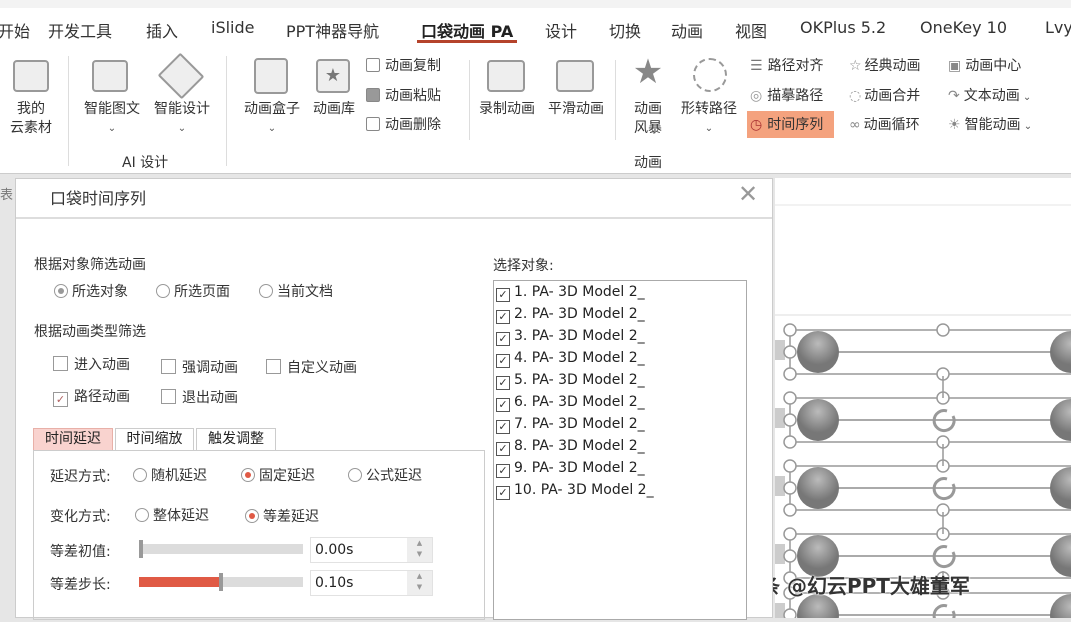 This screenshot has height=622, width=1071. I want to click on active-tab-indicator, so click(467, 41).